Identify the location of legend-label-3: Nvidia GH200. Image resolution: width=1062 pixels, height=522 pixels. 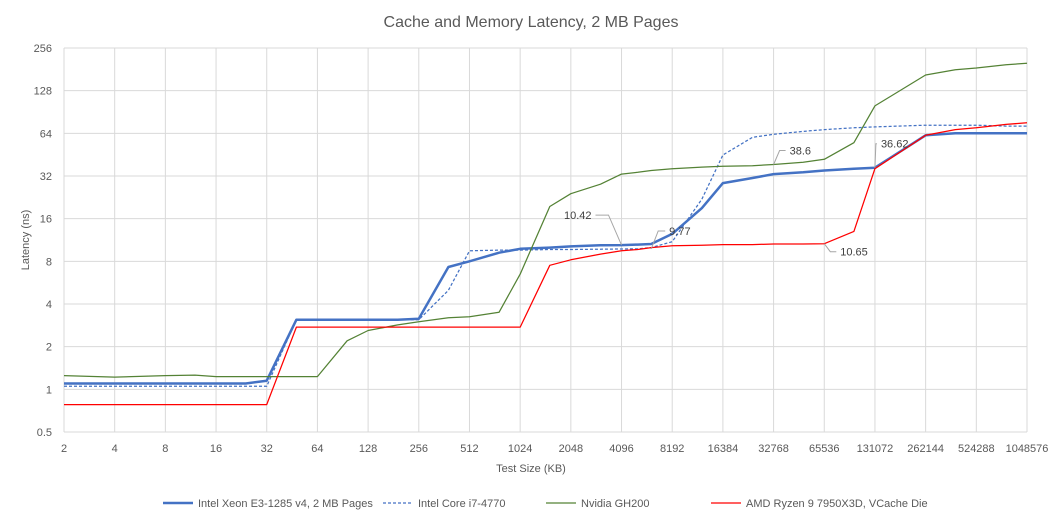
(615, 504).